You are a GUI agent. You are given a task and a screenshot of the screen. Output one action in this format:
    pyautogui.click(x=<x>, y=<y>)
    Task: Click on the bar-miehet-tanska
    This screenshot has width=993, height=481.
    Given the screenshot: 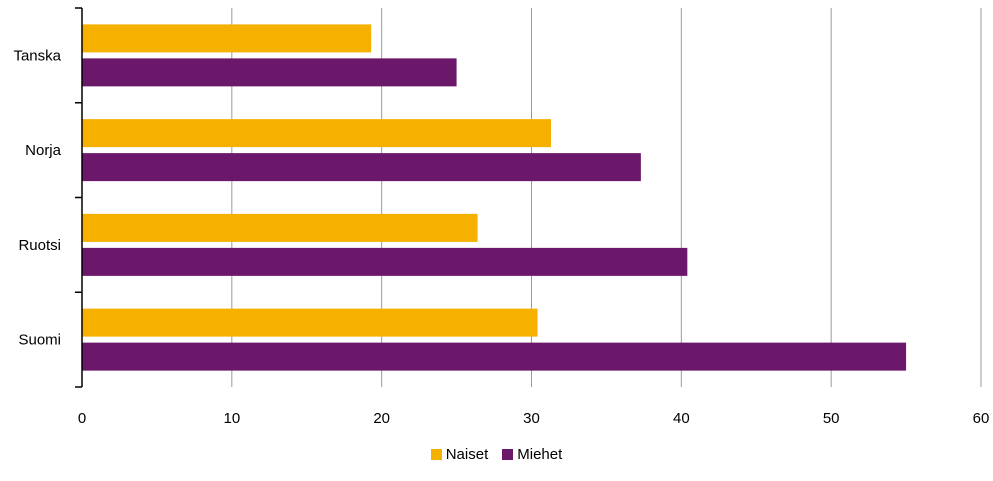 What is the action you would take?
    pyautogui.click(x=269, y=72)
    